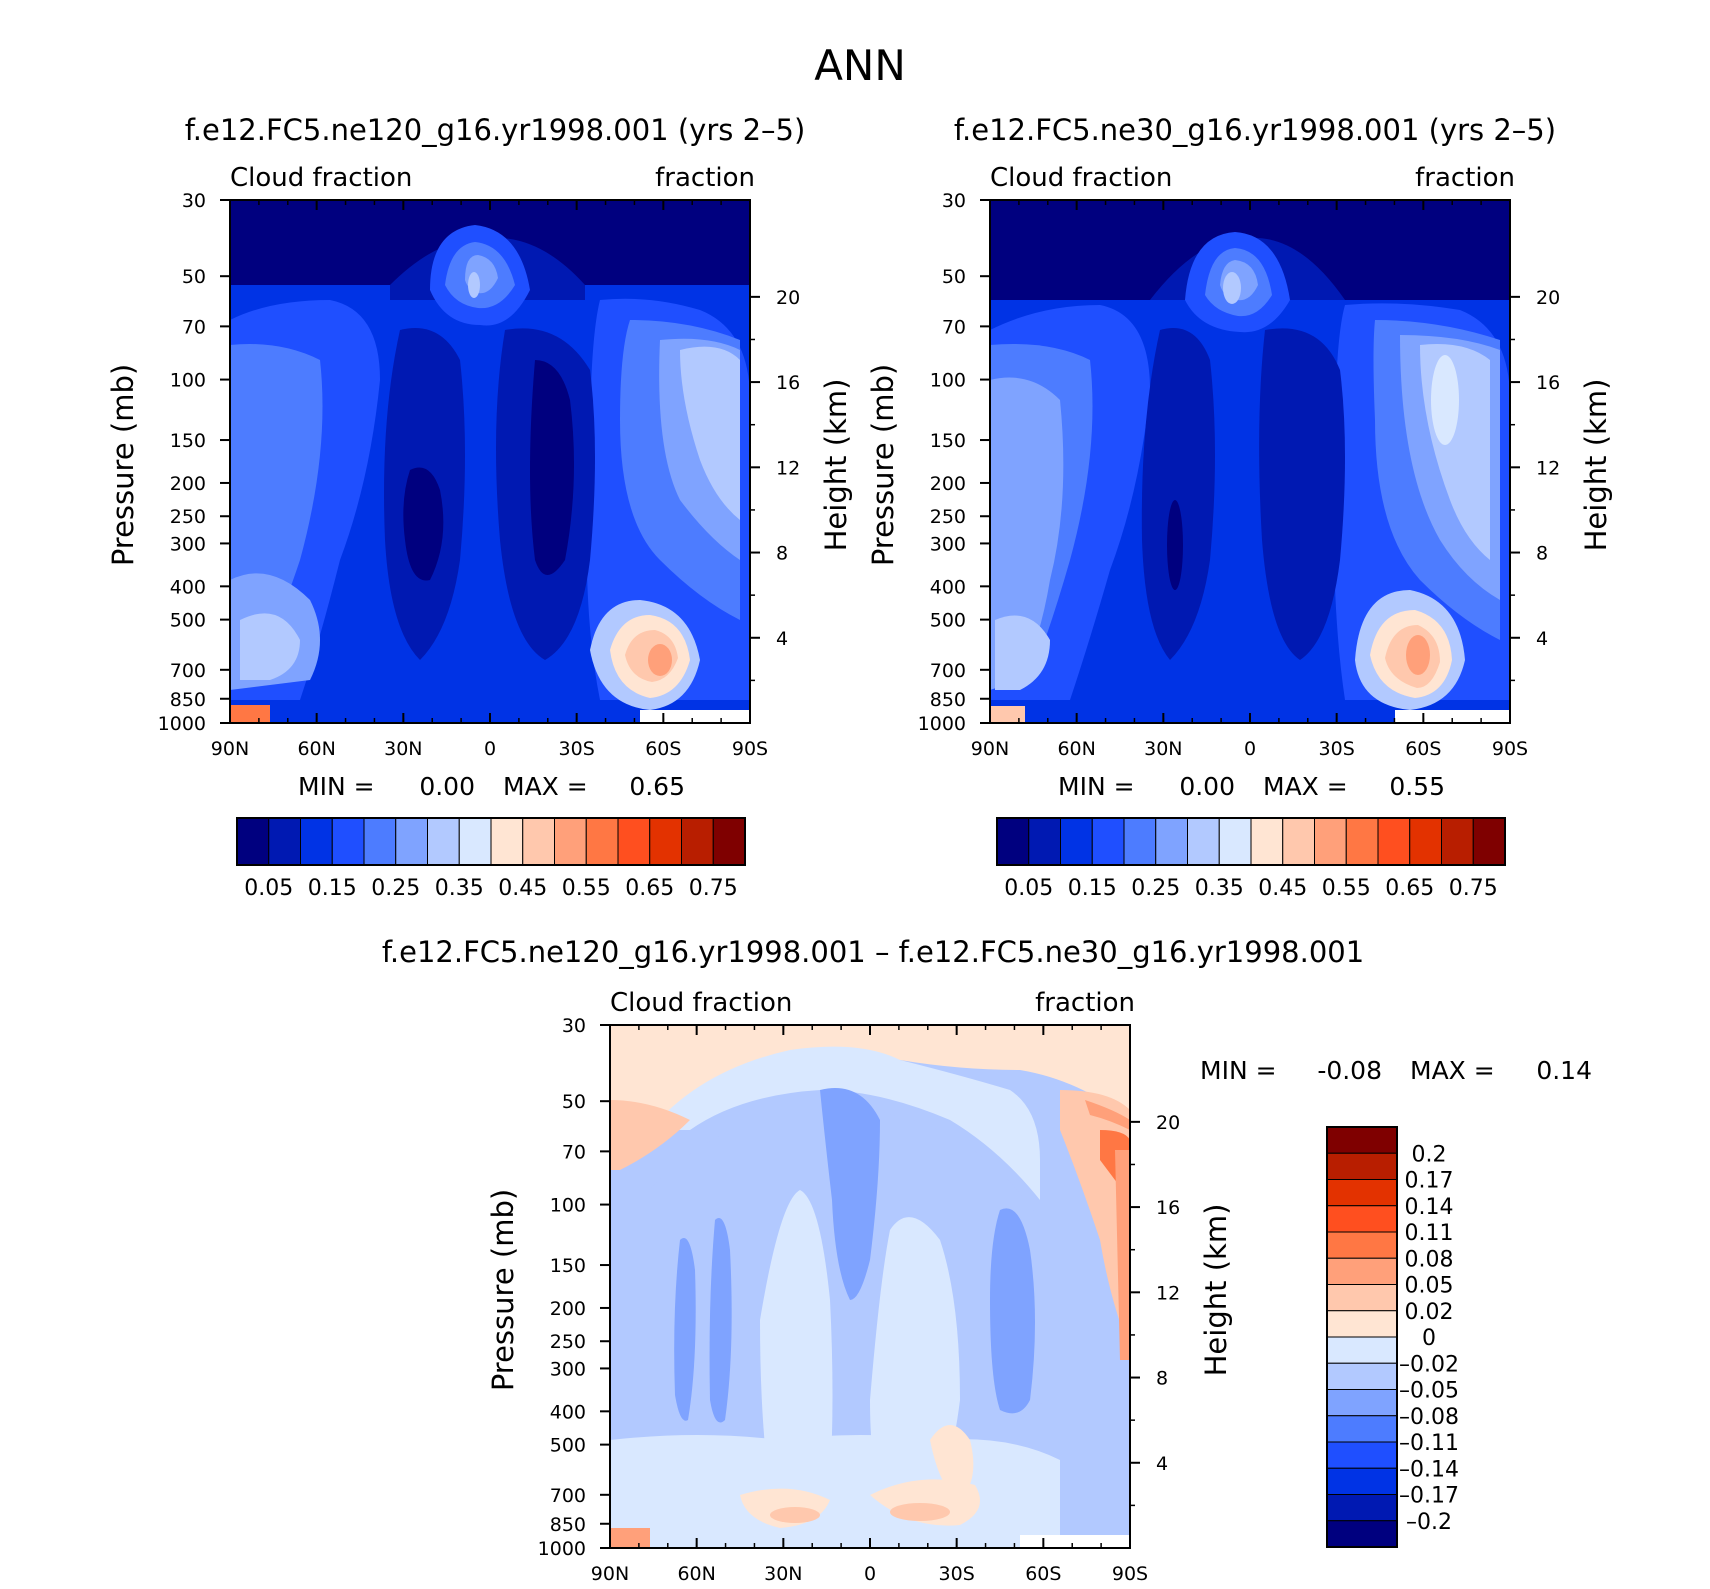 This screenshot has height=1589, width=1710. Describe the element at coordinates (701, 1003) in the screenshot. I see `panel-diff-left-label: Cloud fraction` at that location.